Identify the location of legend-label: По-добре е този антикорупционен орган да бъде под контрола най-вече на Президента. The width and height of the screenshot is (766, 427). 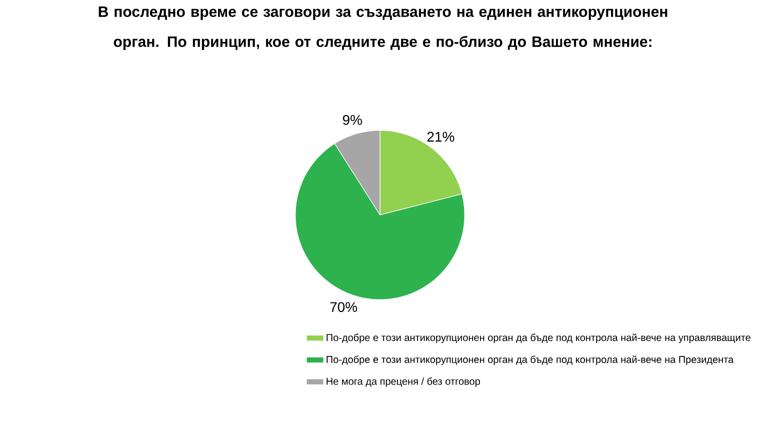
(530, 360).